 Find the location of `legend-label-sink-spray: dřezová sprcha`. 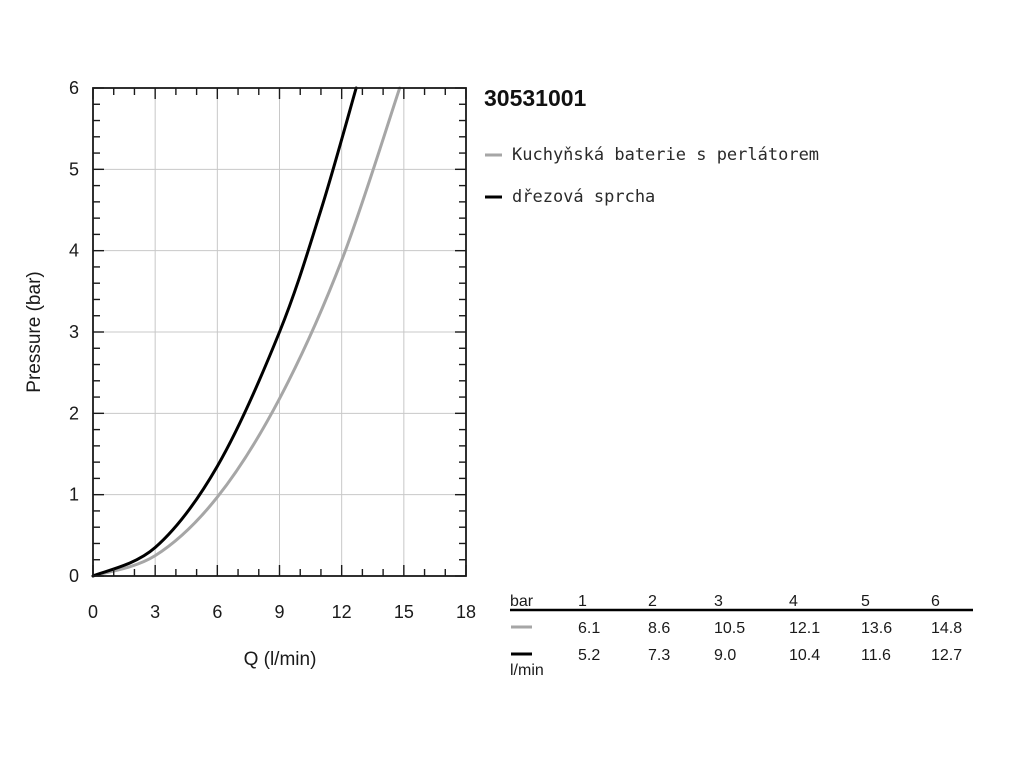

legend-label-sink-spray: dřezová sprcha is located at coordinates (583, 197).